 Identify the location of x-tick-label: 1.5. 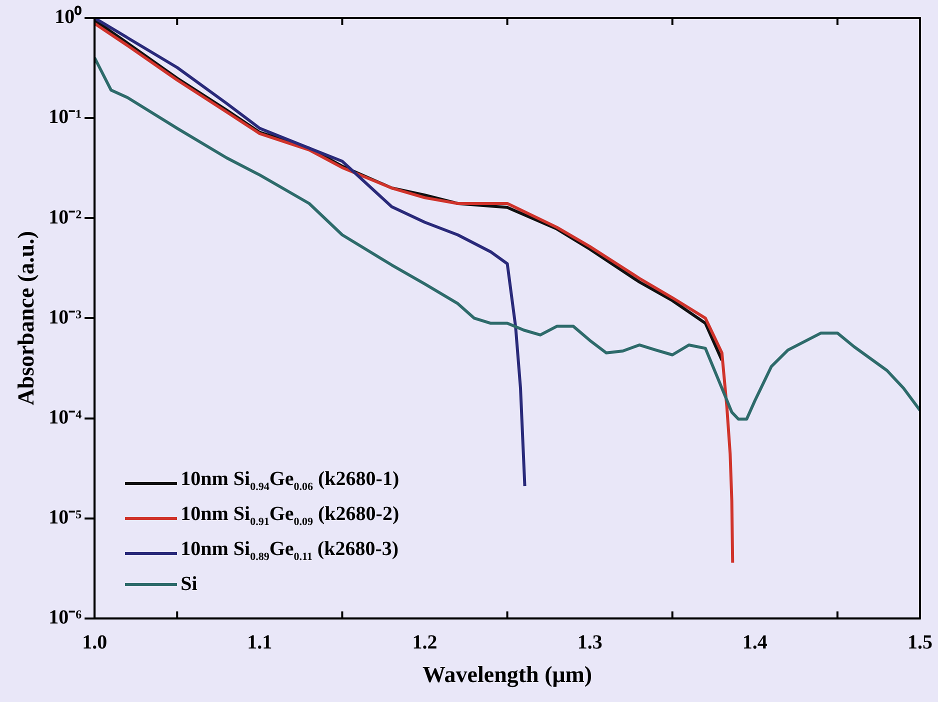
(920, 643).